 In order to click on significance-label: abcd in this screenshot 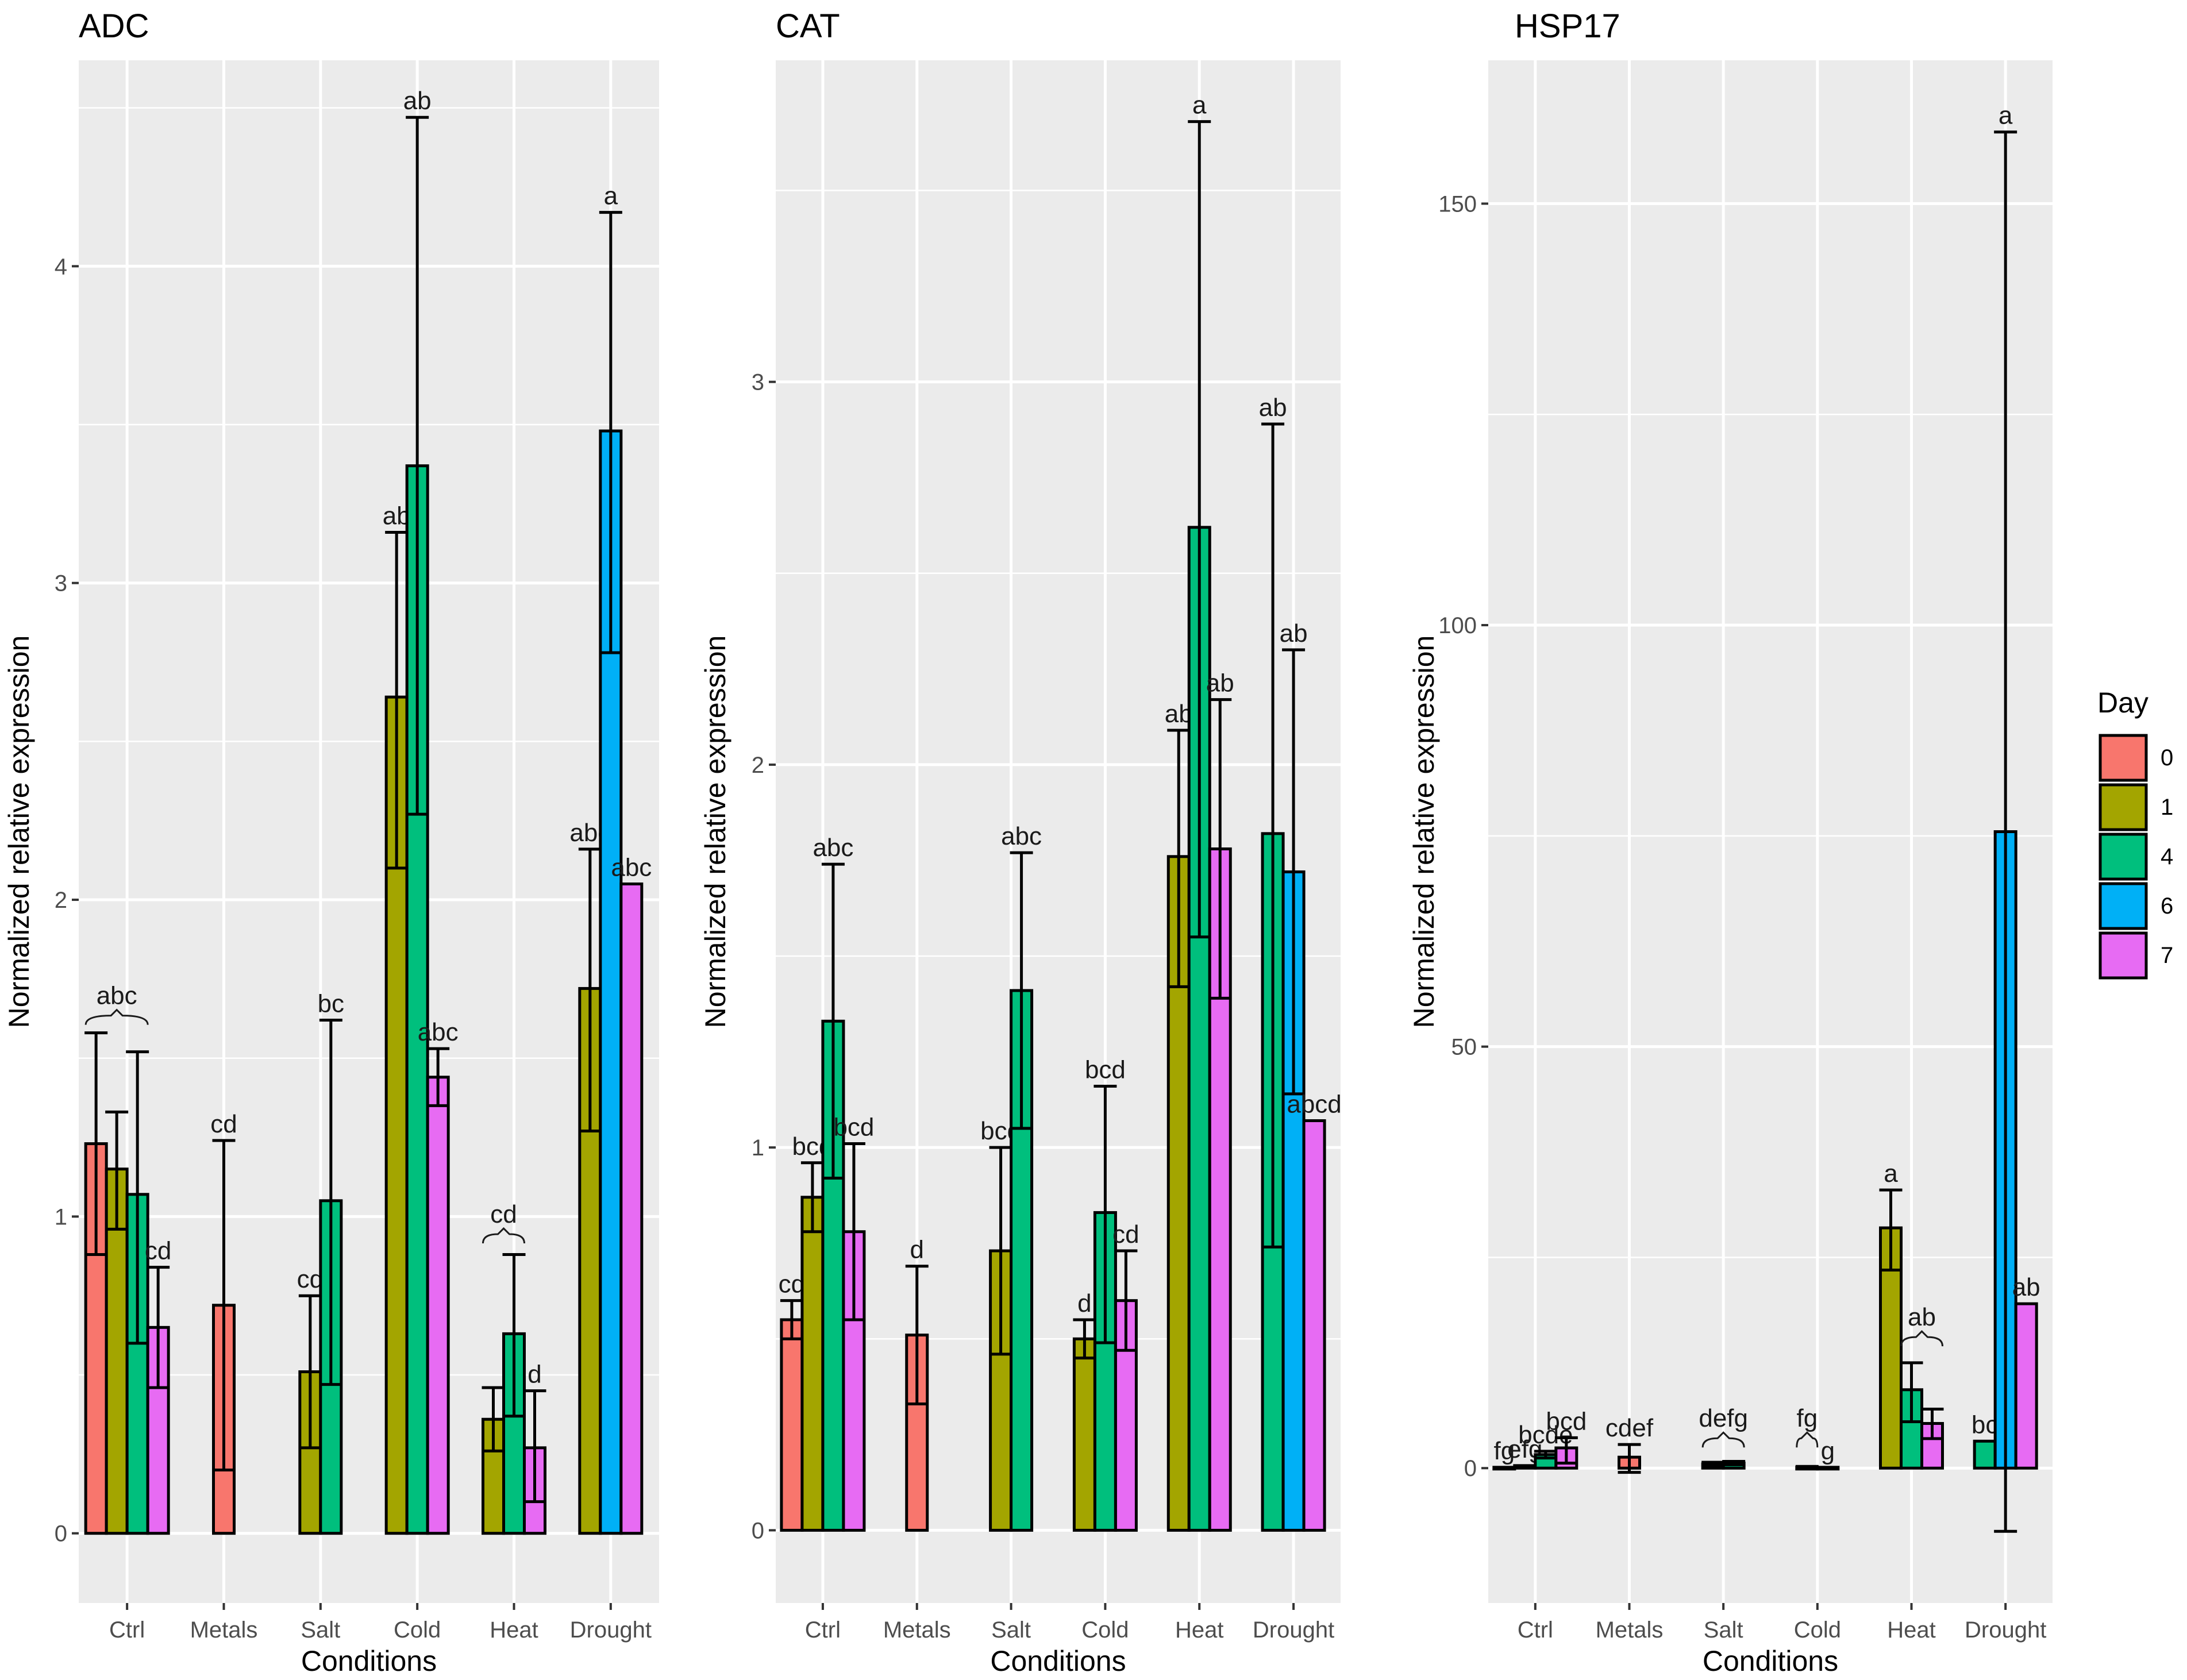, I will do `click(1314, 1105)`.